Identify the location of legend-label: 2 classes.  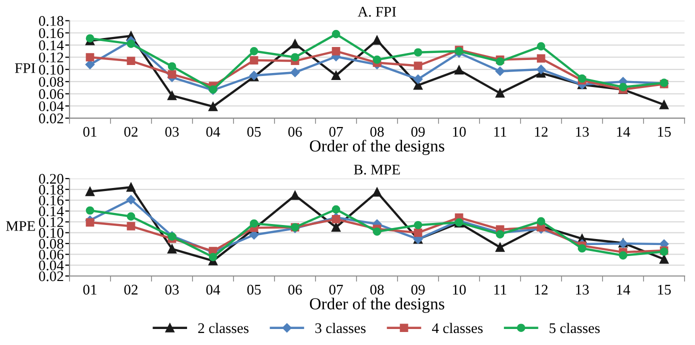
(223, 328).